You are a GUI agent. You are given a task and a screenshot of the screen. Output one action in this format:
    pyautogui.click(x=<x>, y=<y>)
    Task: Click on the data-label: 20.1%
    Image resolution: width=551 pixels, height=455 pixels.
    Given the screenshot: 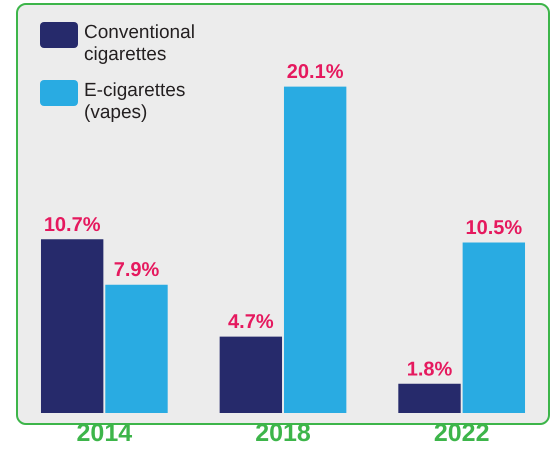 What is the action you would take?
    pyautogui.click(x=315, y=72)
    